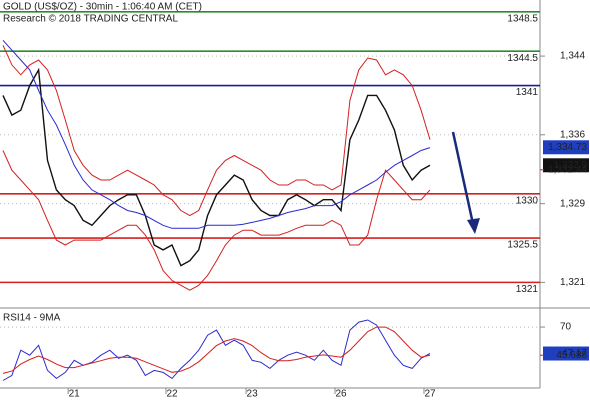  Describe the element at coordinates (571, 165) in the screenshot. I see `price-tag-label: 1,332.9` at that location.